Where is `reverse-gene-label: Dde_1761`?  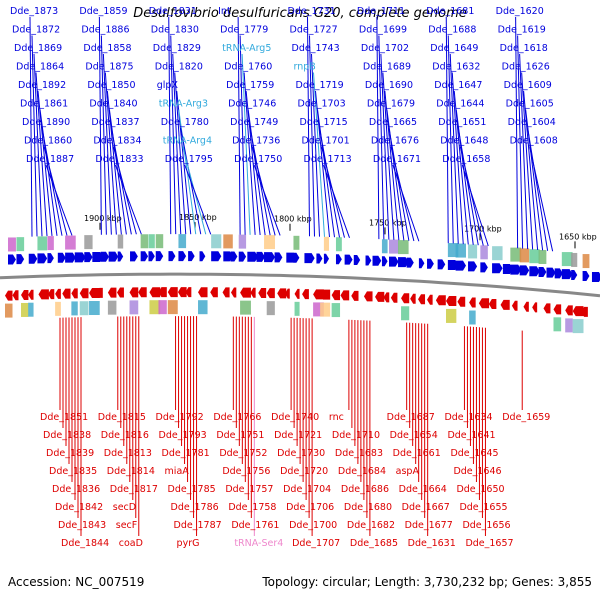 reverse-gene-label: Dde_1761 is located at coordinates (255, 525).